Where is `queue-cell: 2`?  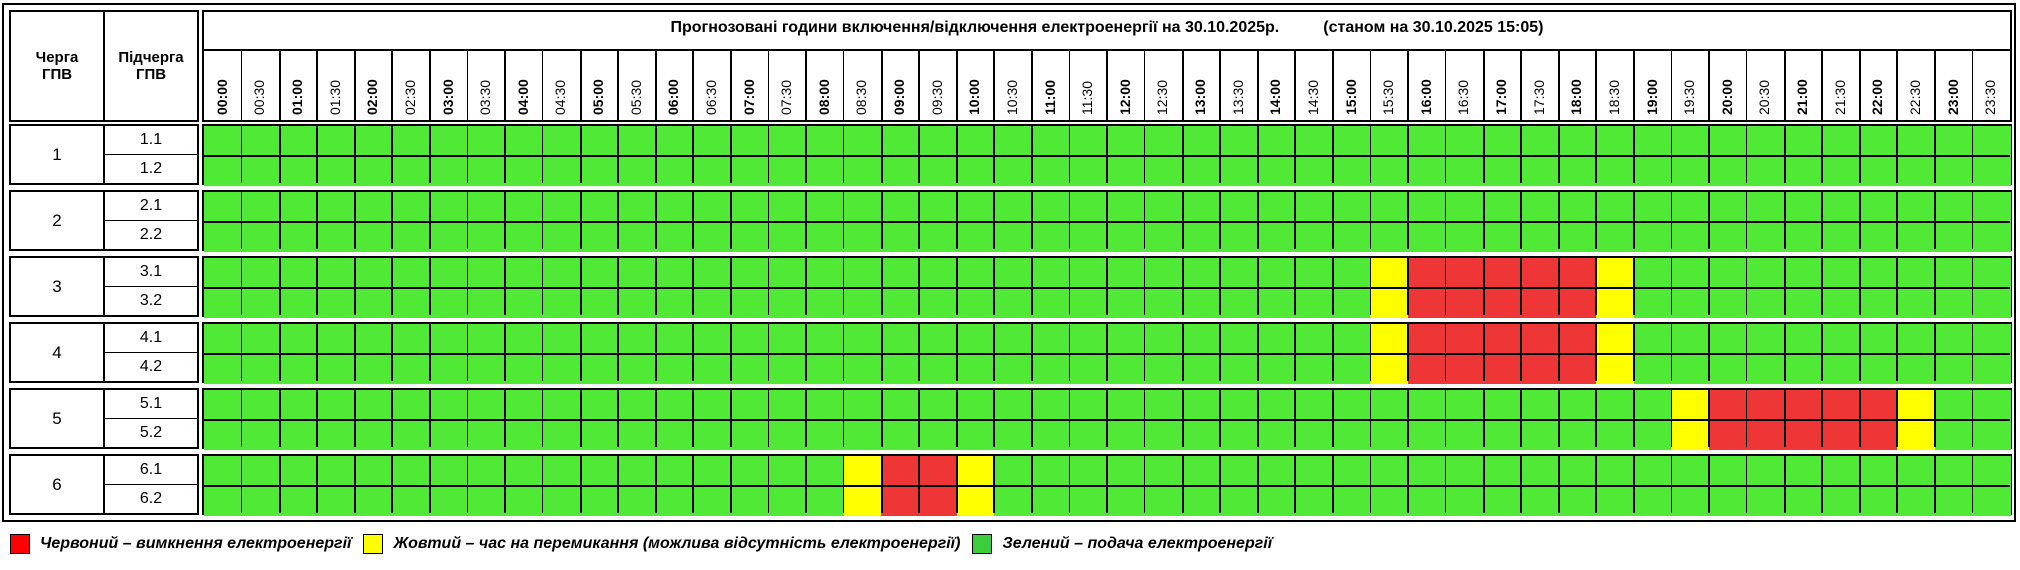
queue-cell: 2 is located at coordinates (57, 220).